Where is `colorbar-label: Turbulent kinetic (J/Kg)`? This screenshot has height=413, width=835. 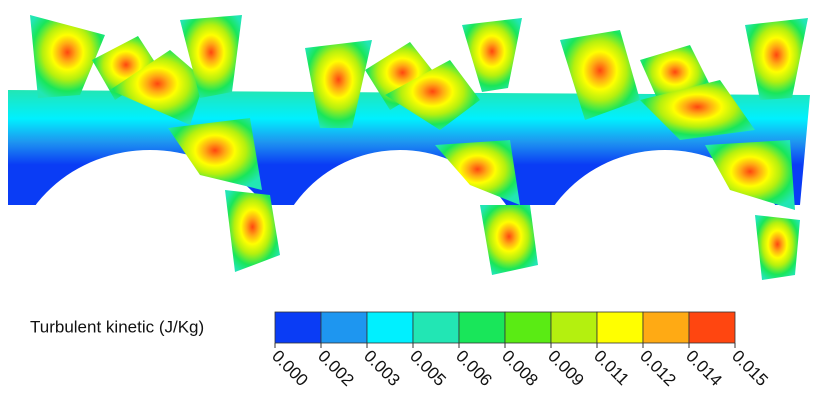 colorbar-label: Turbulent kinetic (J/Kg) is located at coordinates (117, 326).